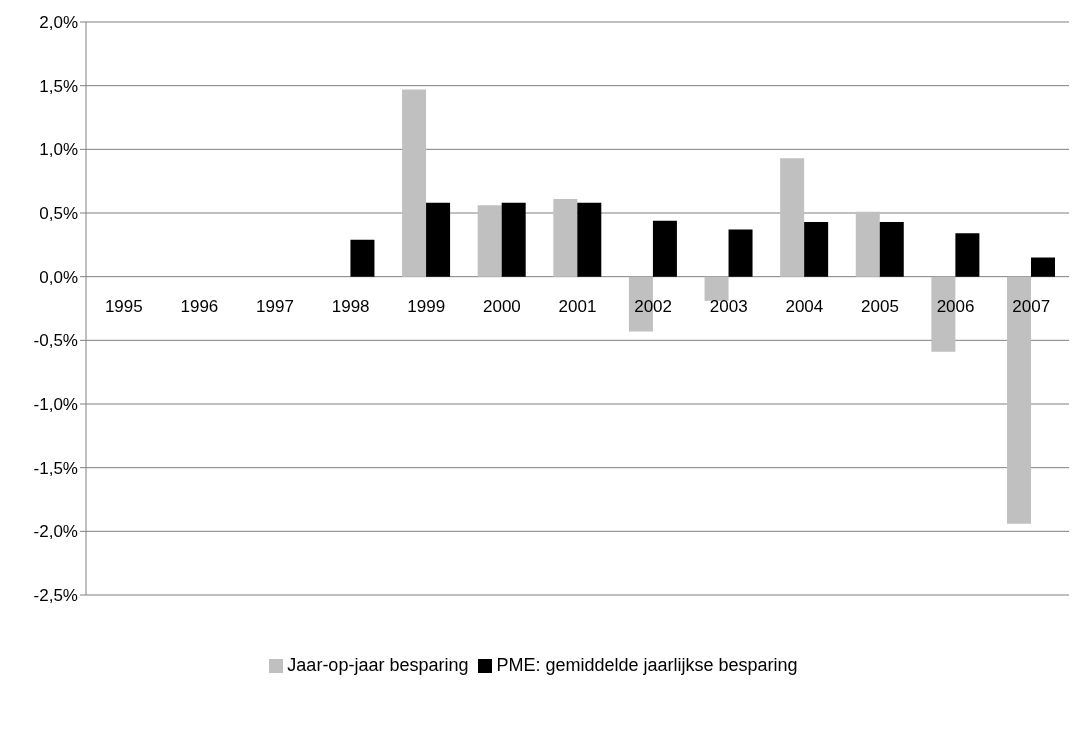 The width and height of the screenshot is (1079, 744). I want to click on x-tick-label: 1998, so click(350, 307).